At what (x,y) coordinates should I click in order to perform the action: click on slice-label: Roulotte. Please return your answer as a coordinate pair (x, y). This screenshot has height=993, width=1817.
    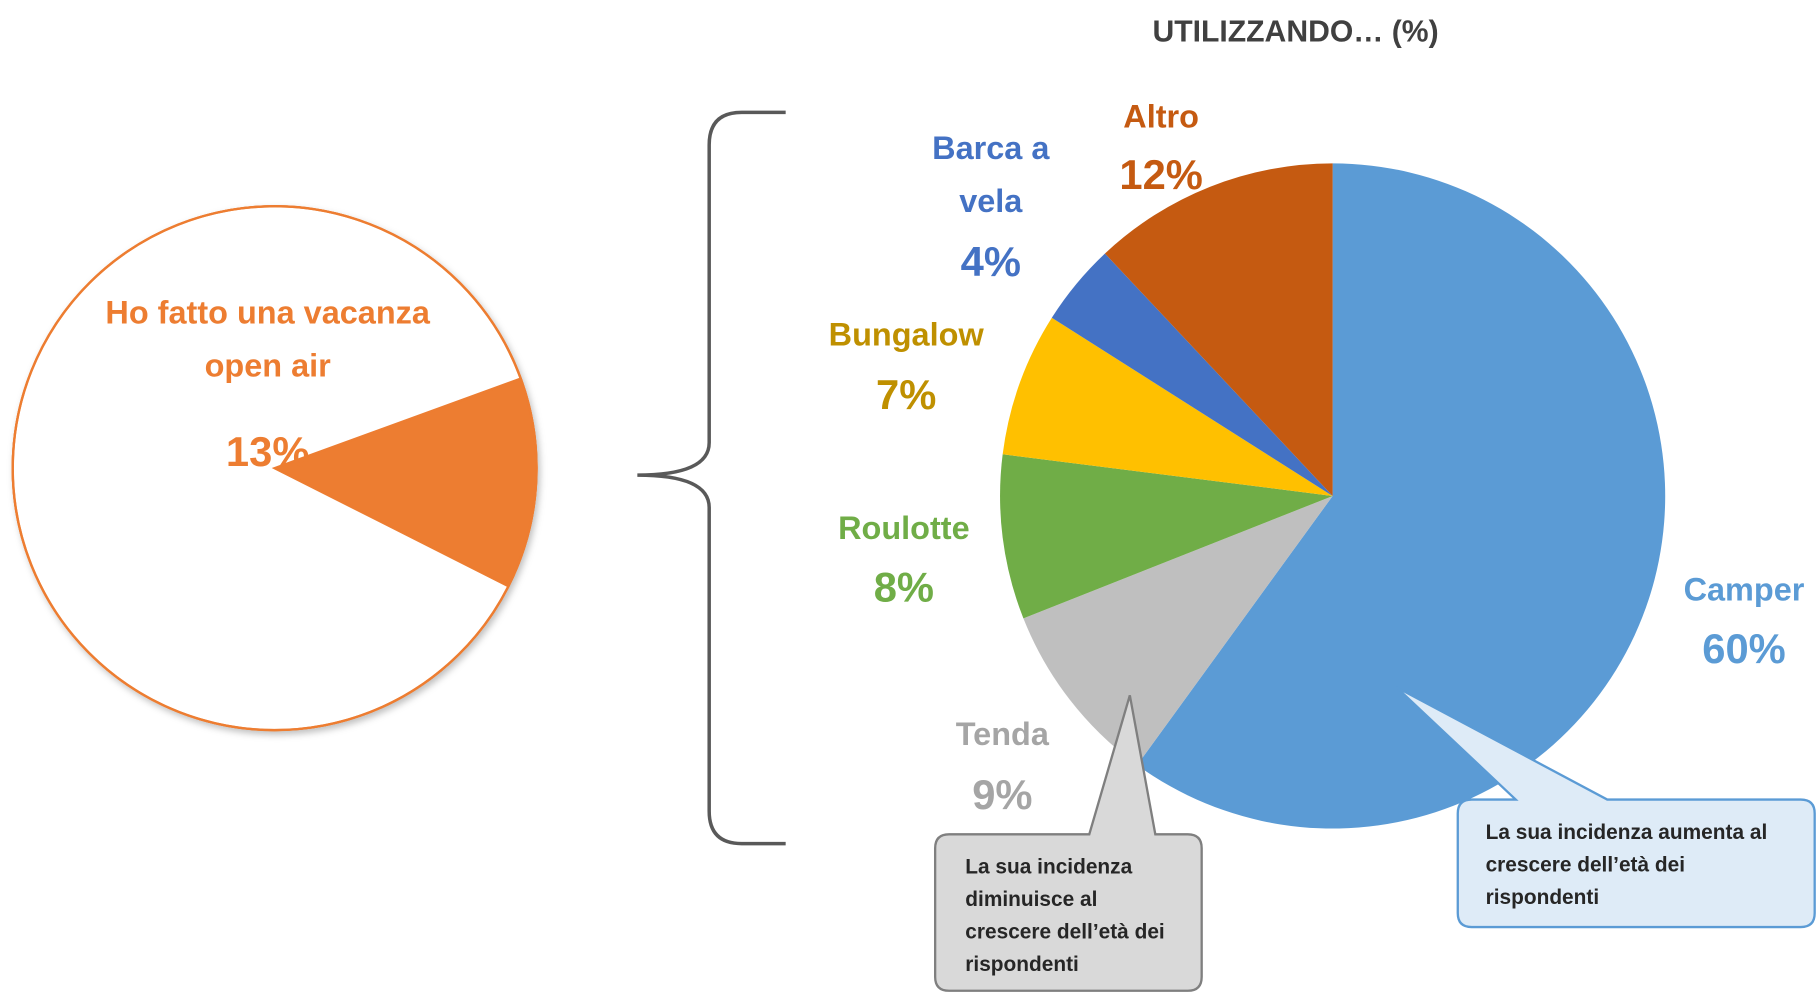
    Looking at the image, I should click on (904, 527).